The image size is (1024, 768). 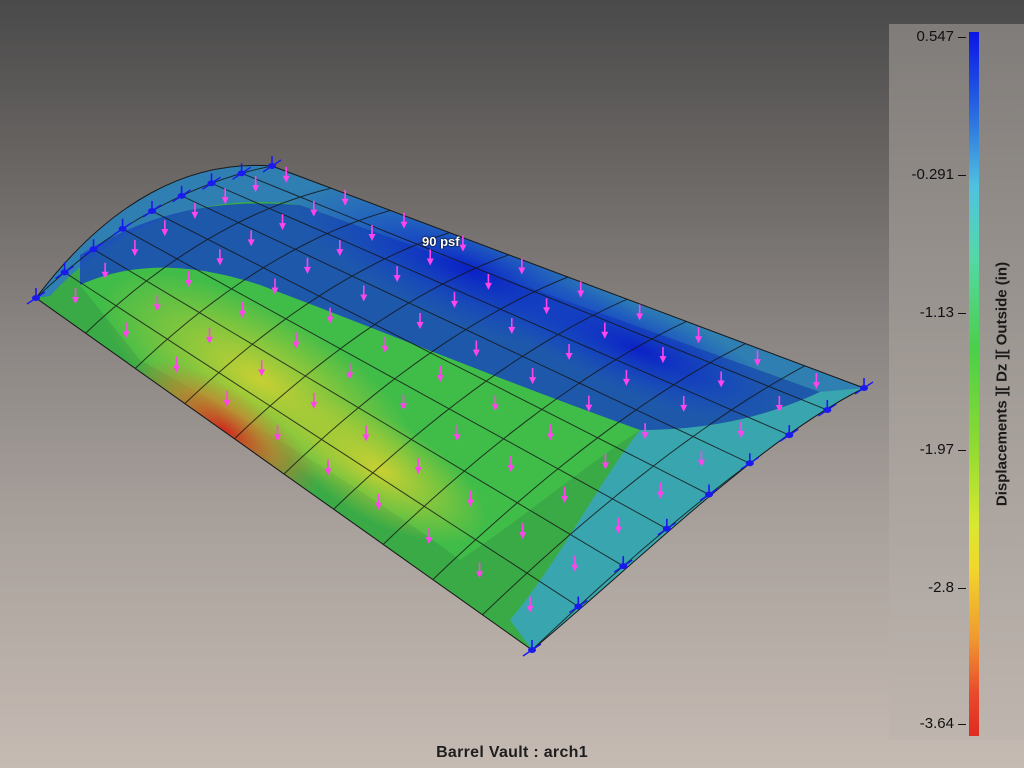 I want to click on legend-tick-label: 0.547, so click(x=935, y=36).